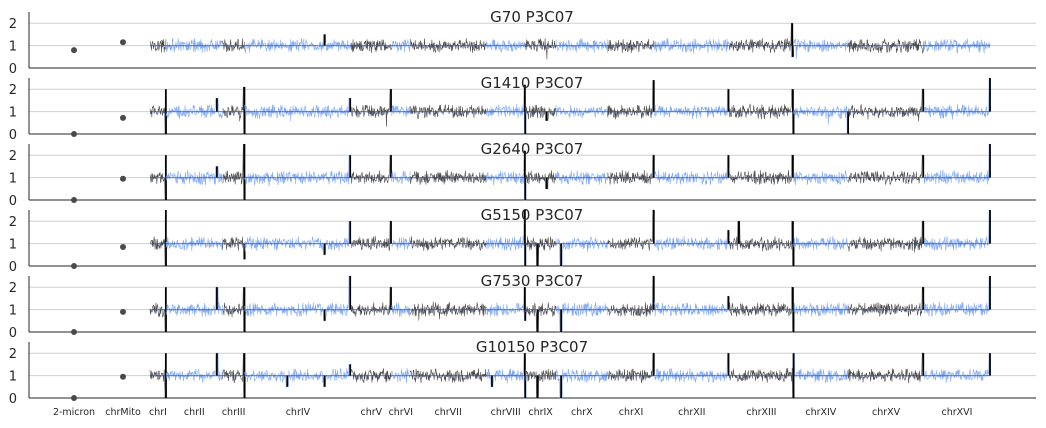  Describe the element at coordinates (194, 412) in the screenshot. I see `x-tick-label: chrII` at that location.